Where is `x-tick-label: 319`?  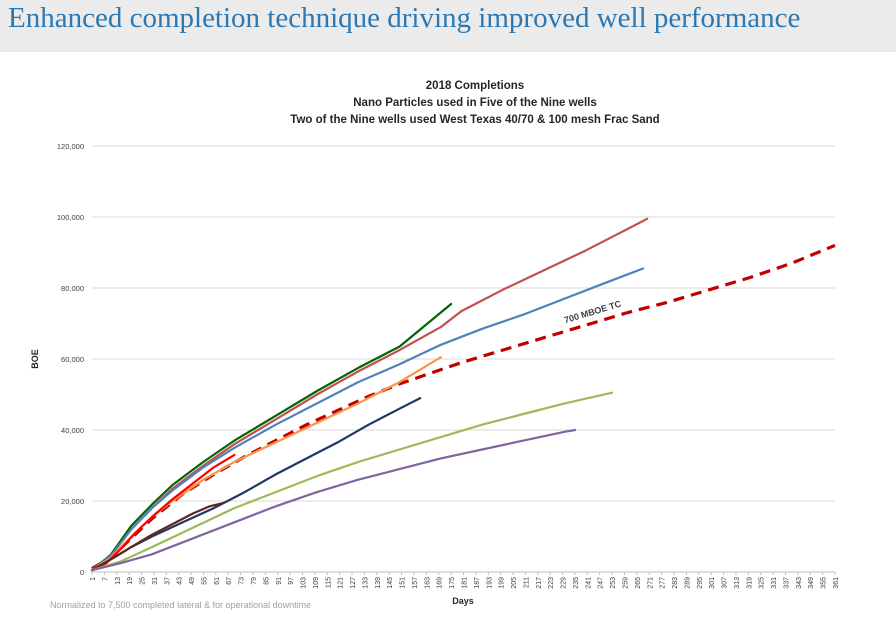
x-tick-label: 319 is located at coordinates (749, 583).